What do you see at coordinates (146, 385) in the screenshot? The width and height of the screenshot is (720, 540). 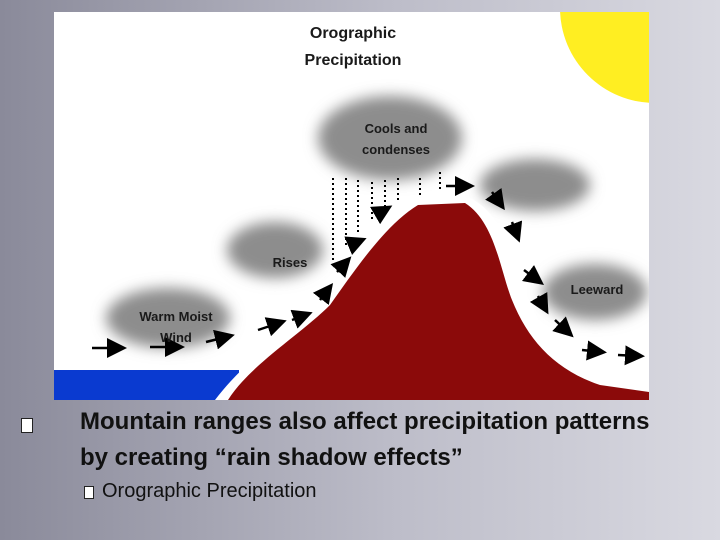 I see `water` at bounding box center [146, 385].